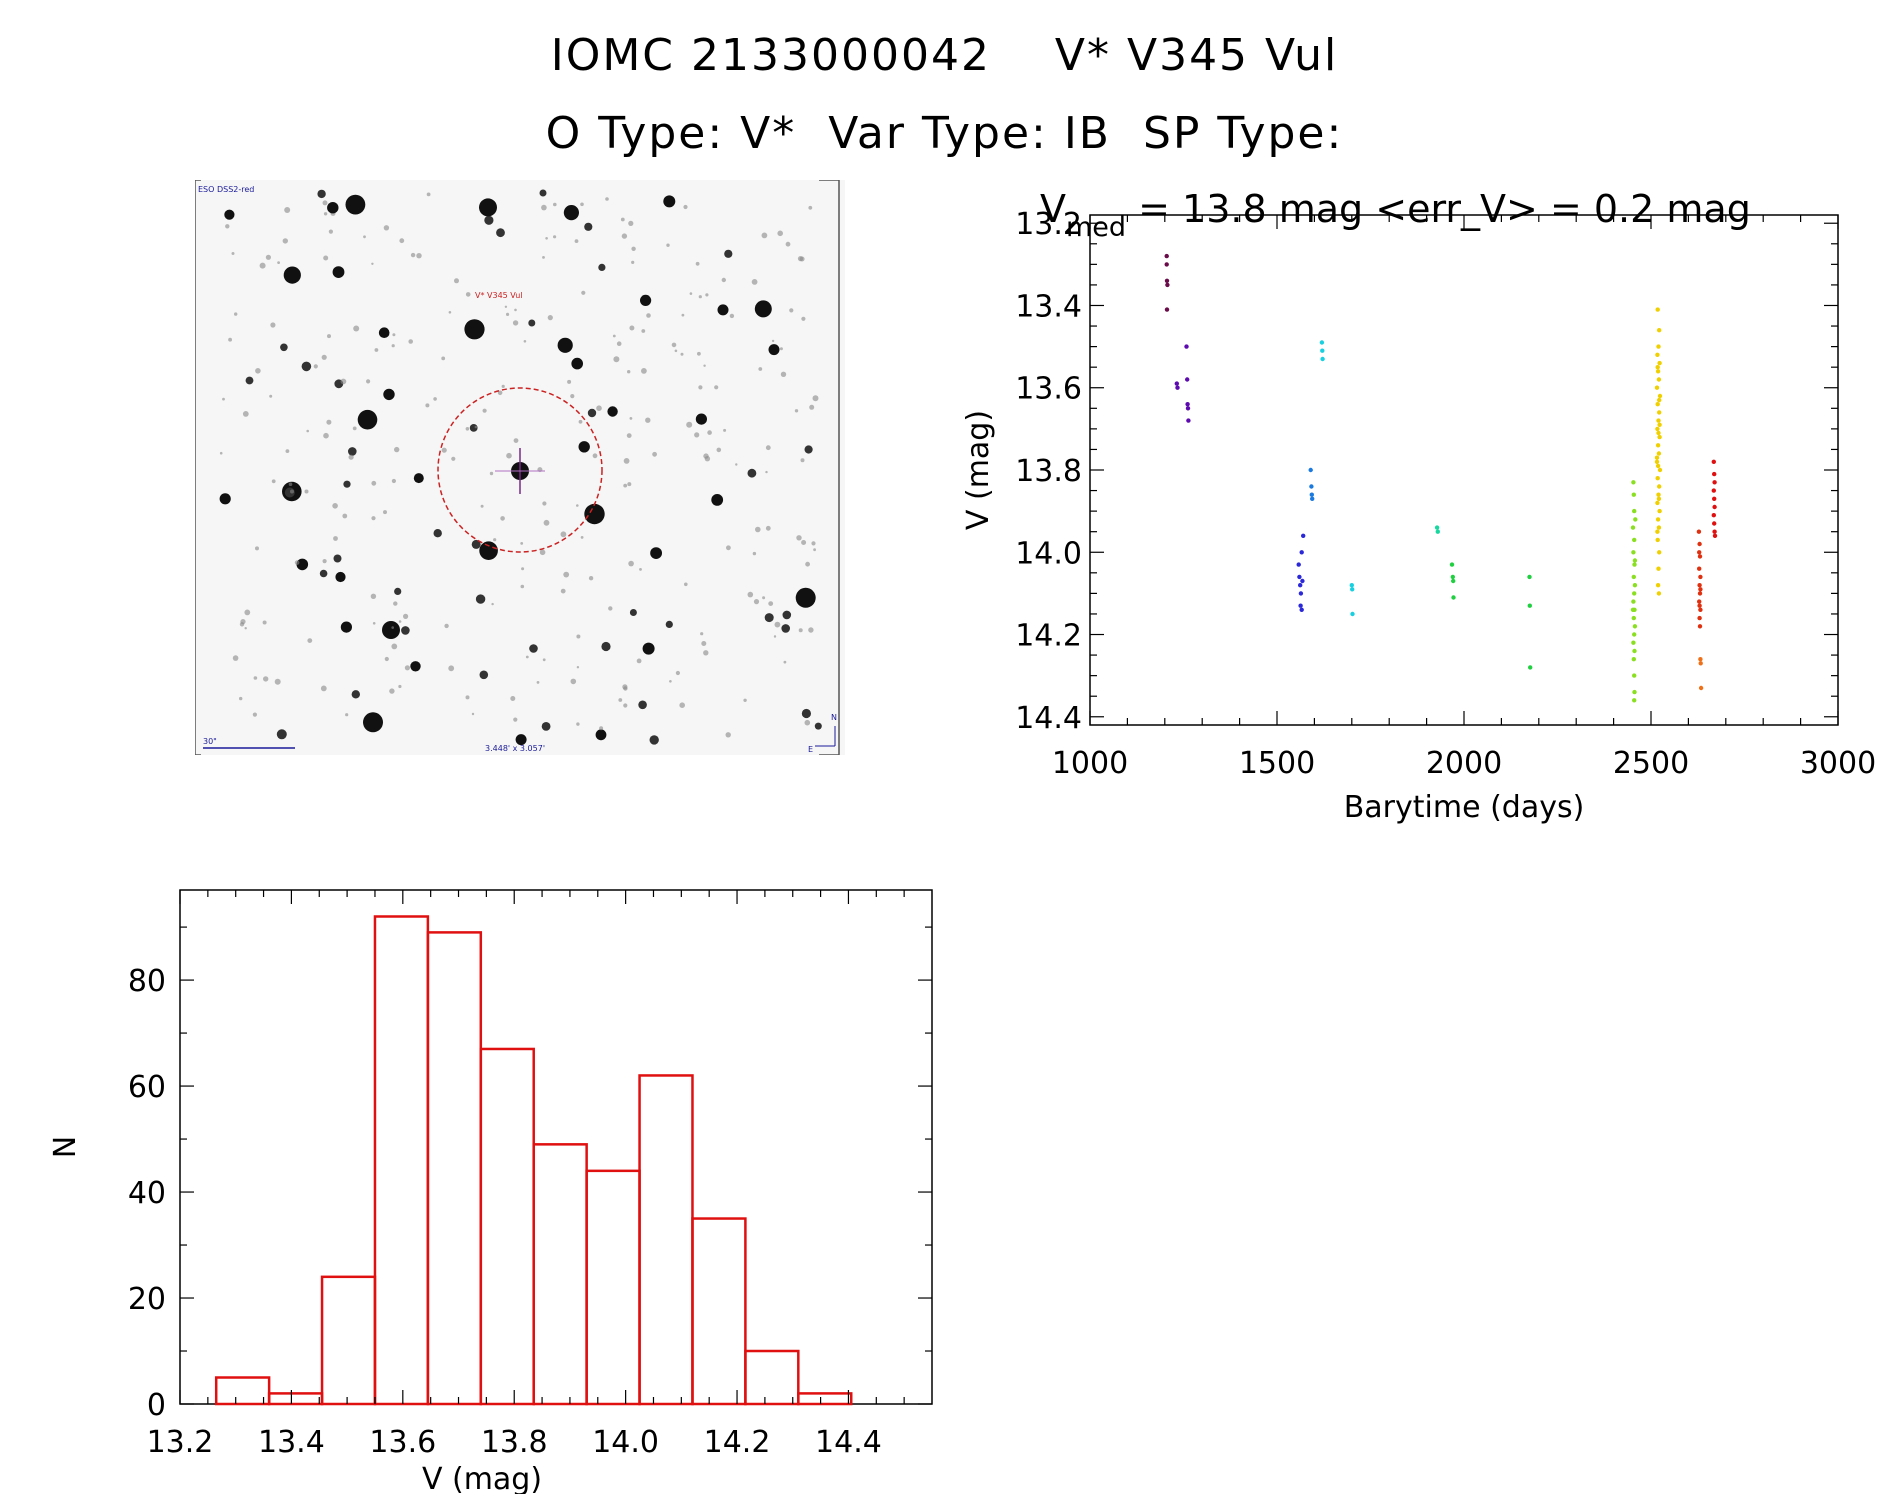 Image resolution: width=1889 pixels, height=1494 pixels. I want to click on x-tick-label: 2000, so click(1464, 763).